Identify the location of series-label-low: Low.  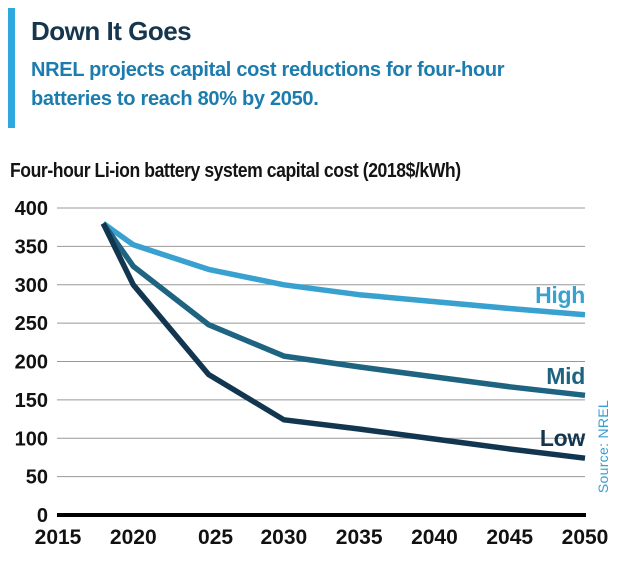
(562, 438).